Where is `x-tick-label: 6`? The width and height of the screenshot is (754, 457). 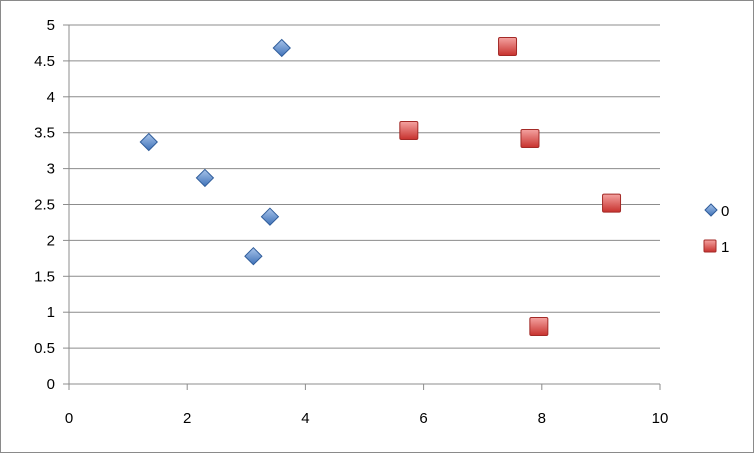 x-tick-label: 6 is located at coordinates (423, 418).